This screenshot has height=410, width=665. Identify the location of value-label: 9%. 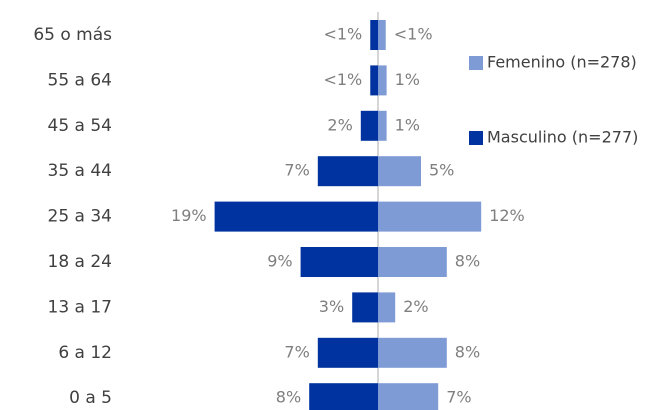
(279, 261).